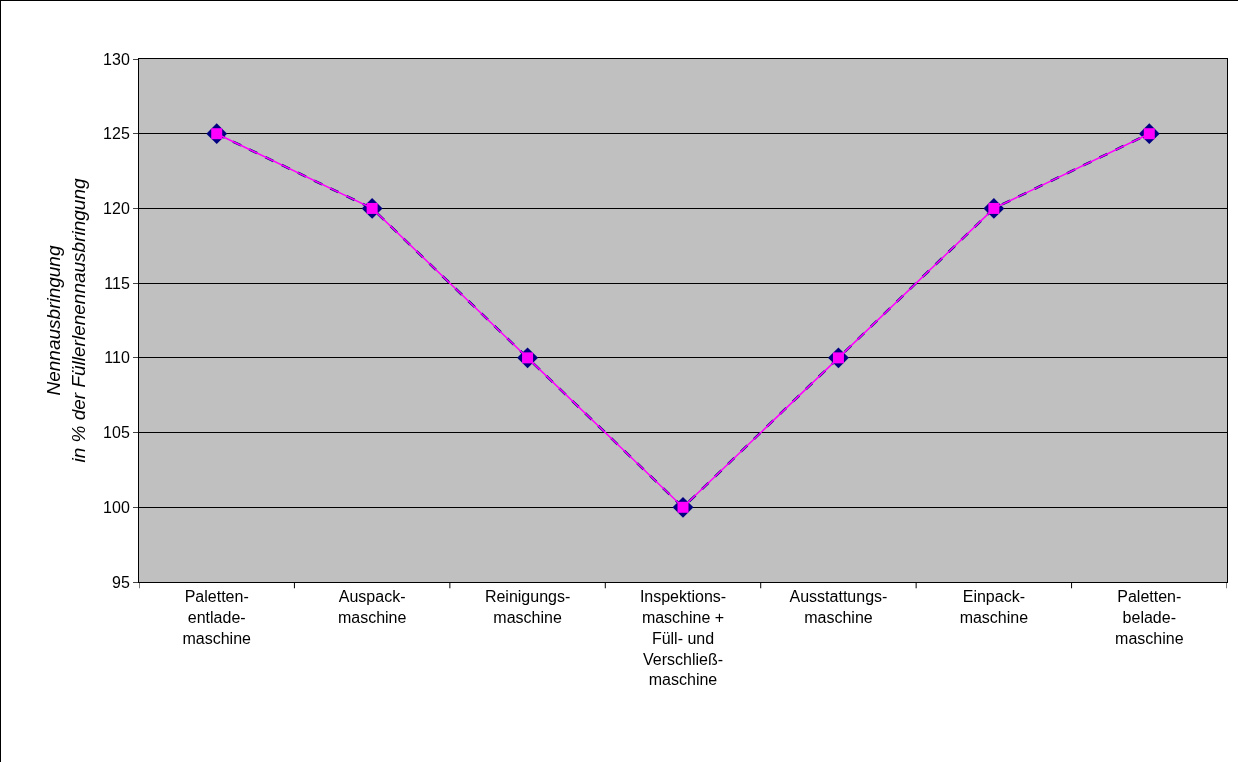 This screenshot has width=1238, height=762. Describe the element at coordinates (1149, 617) in the screenshot. I see `x-tick-label: Paletten- belade- maschine` at that location.